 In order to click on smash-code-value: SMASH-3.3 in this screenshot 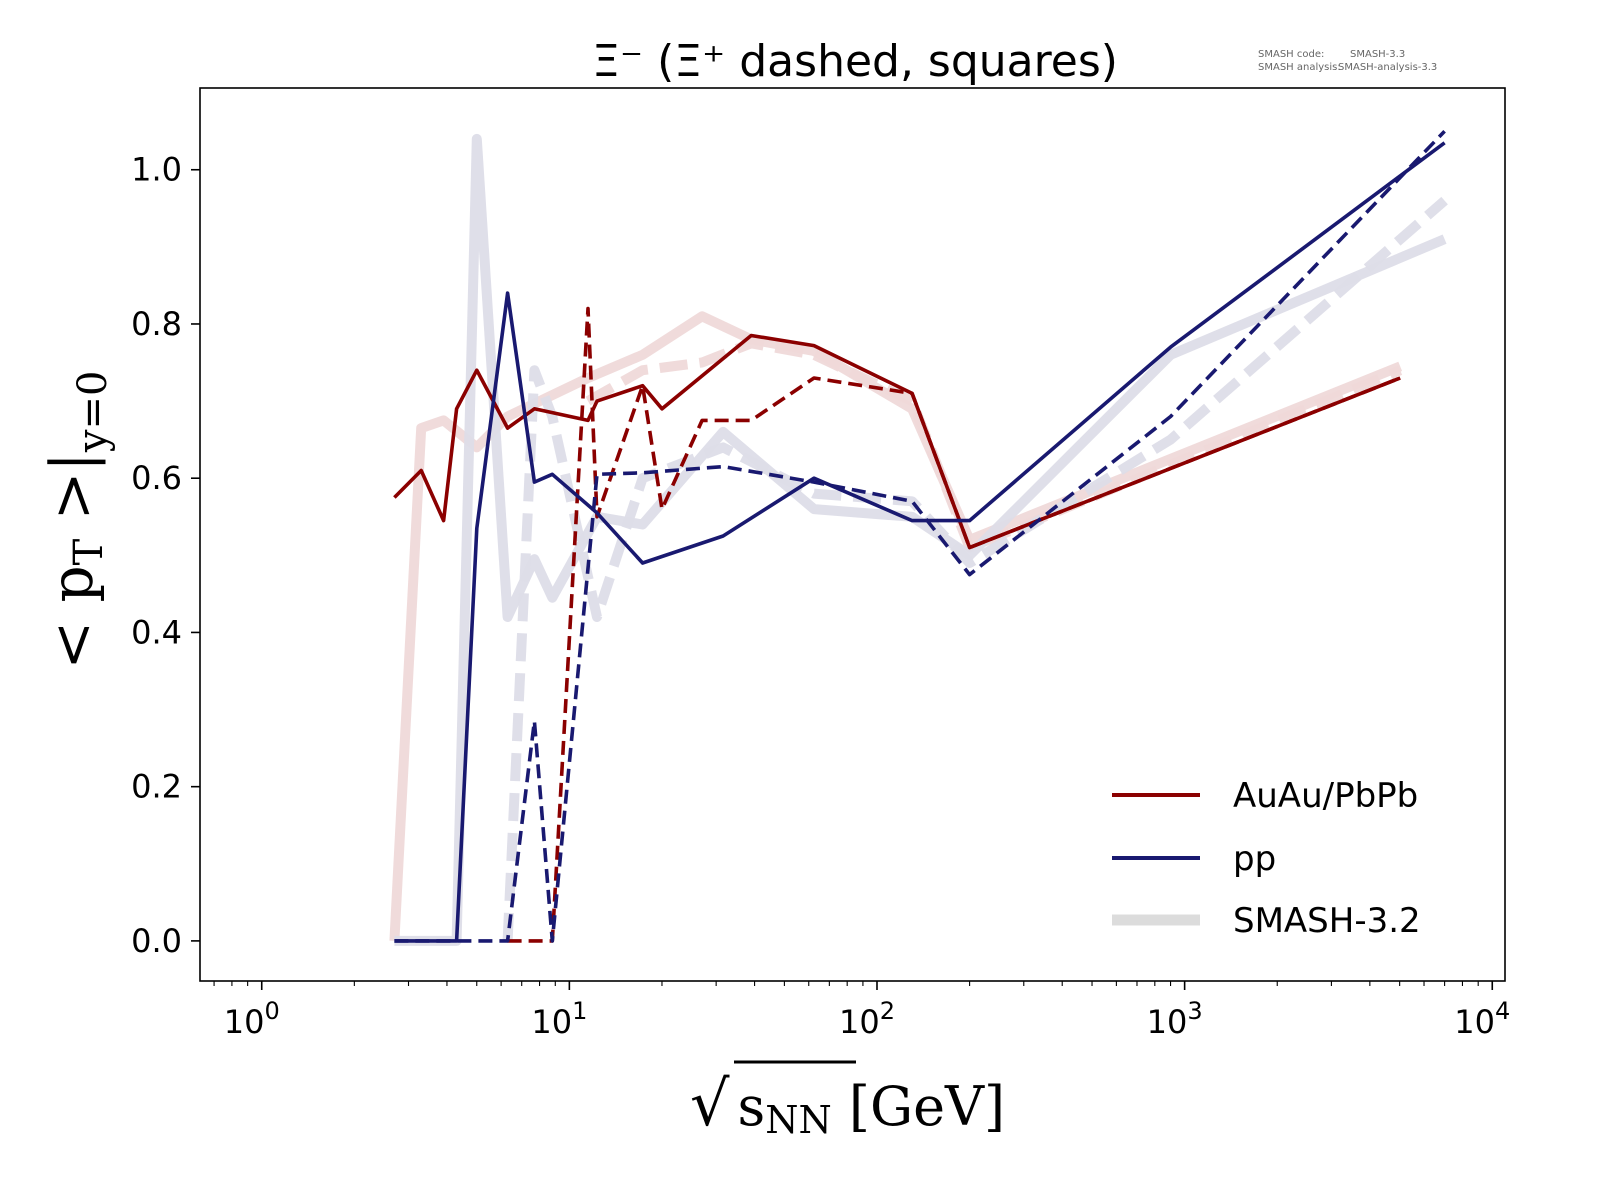, I will do `click(1377, 54)`.